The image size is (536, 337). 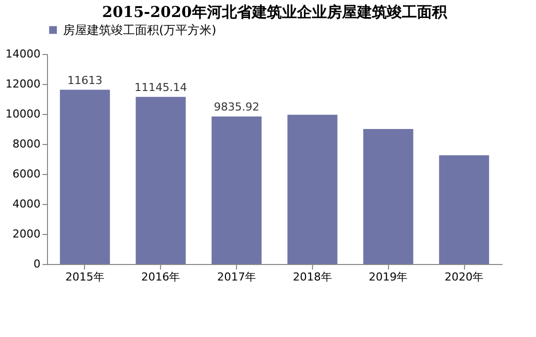 What do you see at coordinates (275, 12) in the screenshot?
I see `chart-title: 2015-2020年河北省建筑业企业房屋建筑竣工面积` at bounding box center [275, 12].